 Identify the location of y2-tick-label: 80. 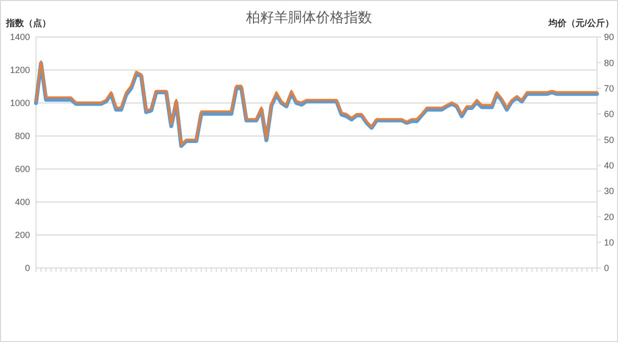
(609, 63).